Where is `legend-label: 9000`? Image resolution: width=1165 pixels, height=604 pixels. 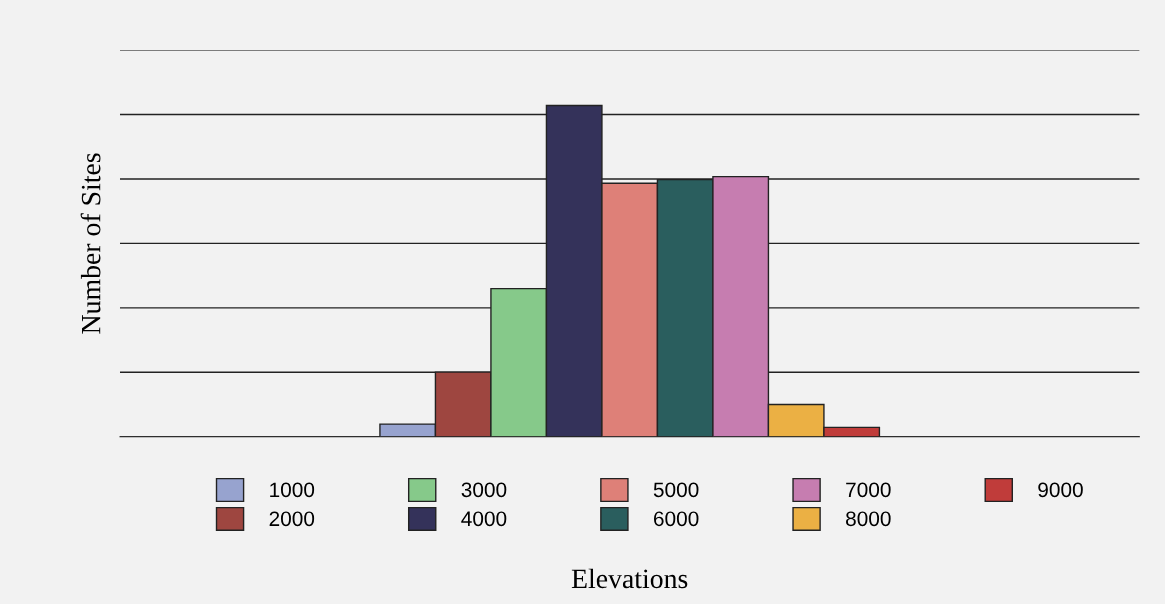 legend-label: 9000 is located at coordinates (1060, 490).